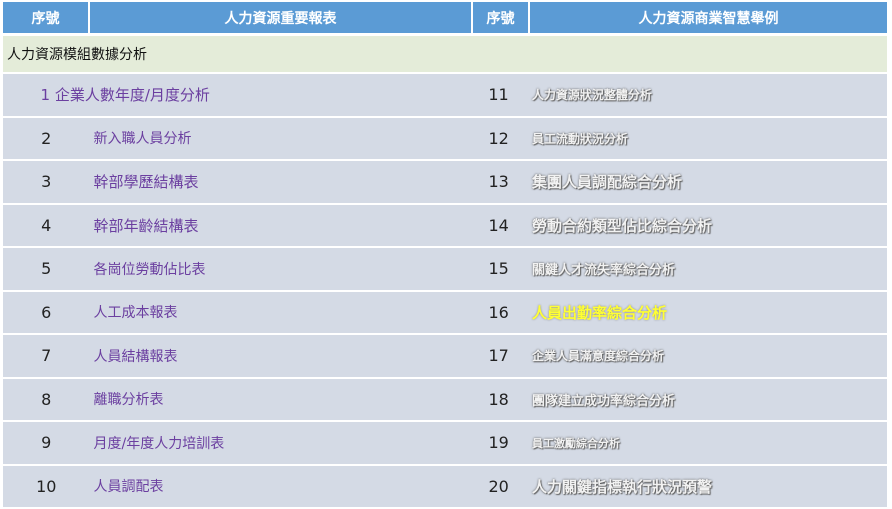  I want to click on table-row: 3 幹部學歷結構表 13 集團人員調配綜合分析, so click(445, 182).